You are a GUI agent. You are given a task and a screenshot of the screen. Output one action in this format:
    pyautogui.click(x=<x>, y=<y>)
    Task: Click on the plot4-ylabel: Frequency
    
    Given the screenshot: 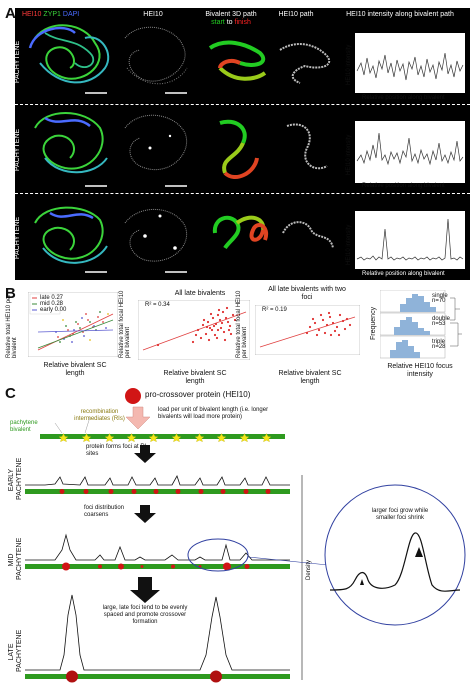 What is the action you would take?
    pyautogui.click(x=373, y=323)
    